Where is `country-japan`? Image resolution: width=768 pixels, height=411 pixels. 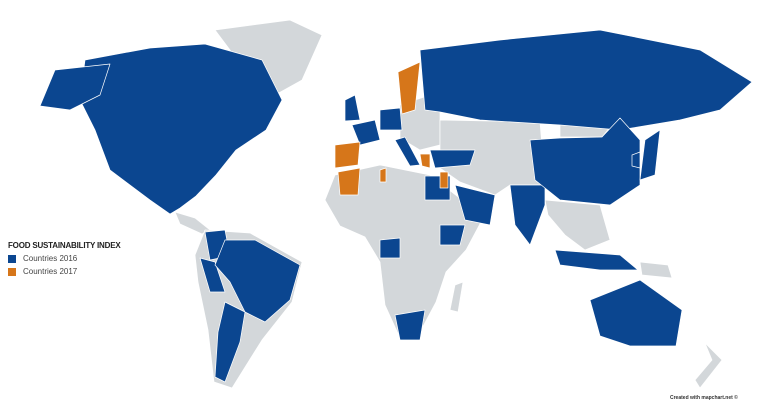
country-japan is located at coordinates (650, 155).